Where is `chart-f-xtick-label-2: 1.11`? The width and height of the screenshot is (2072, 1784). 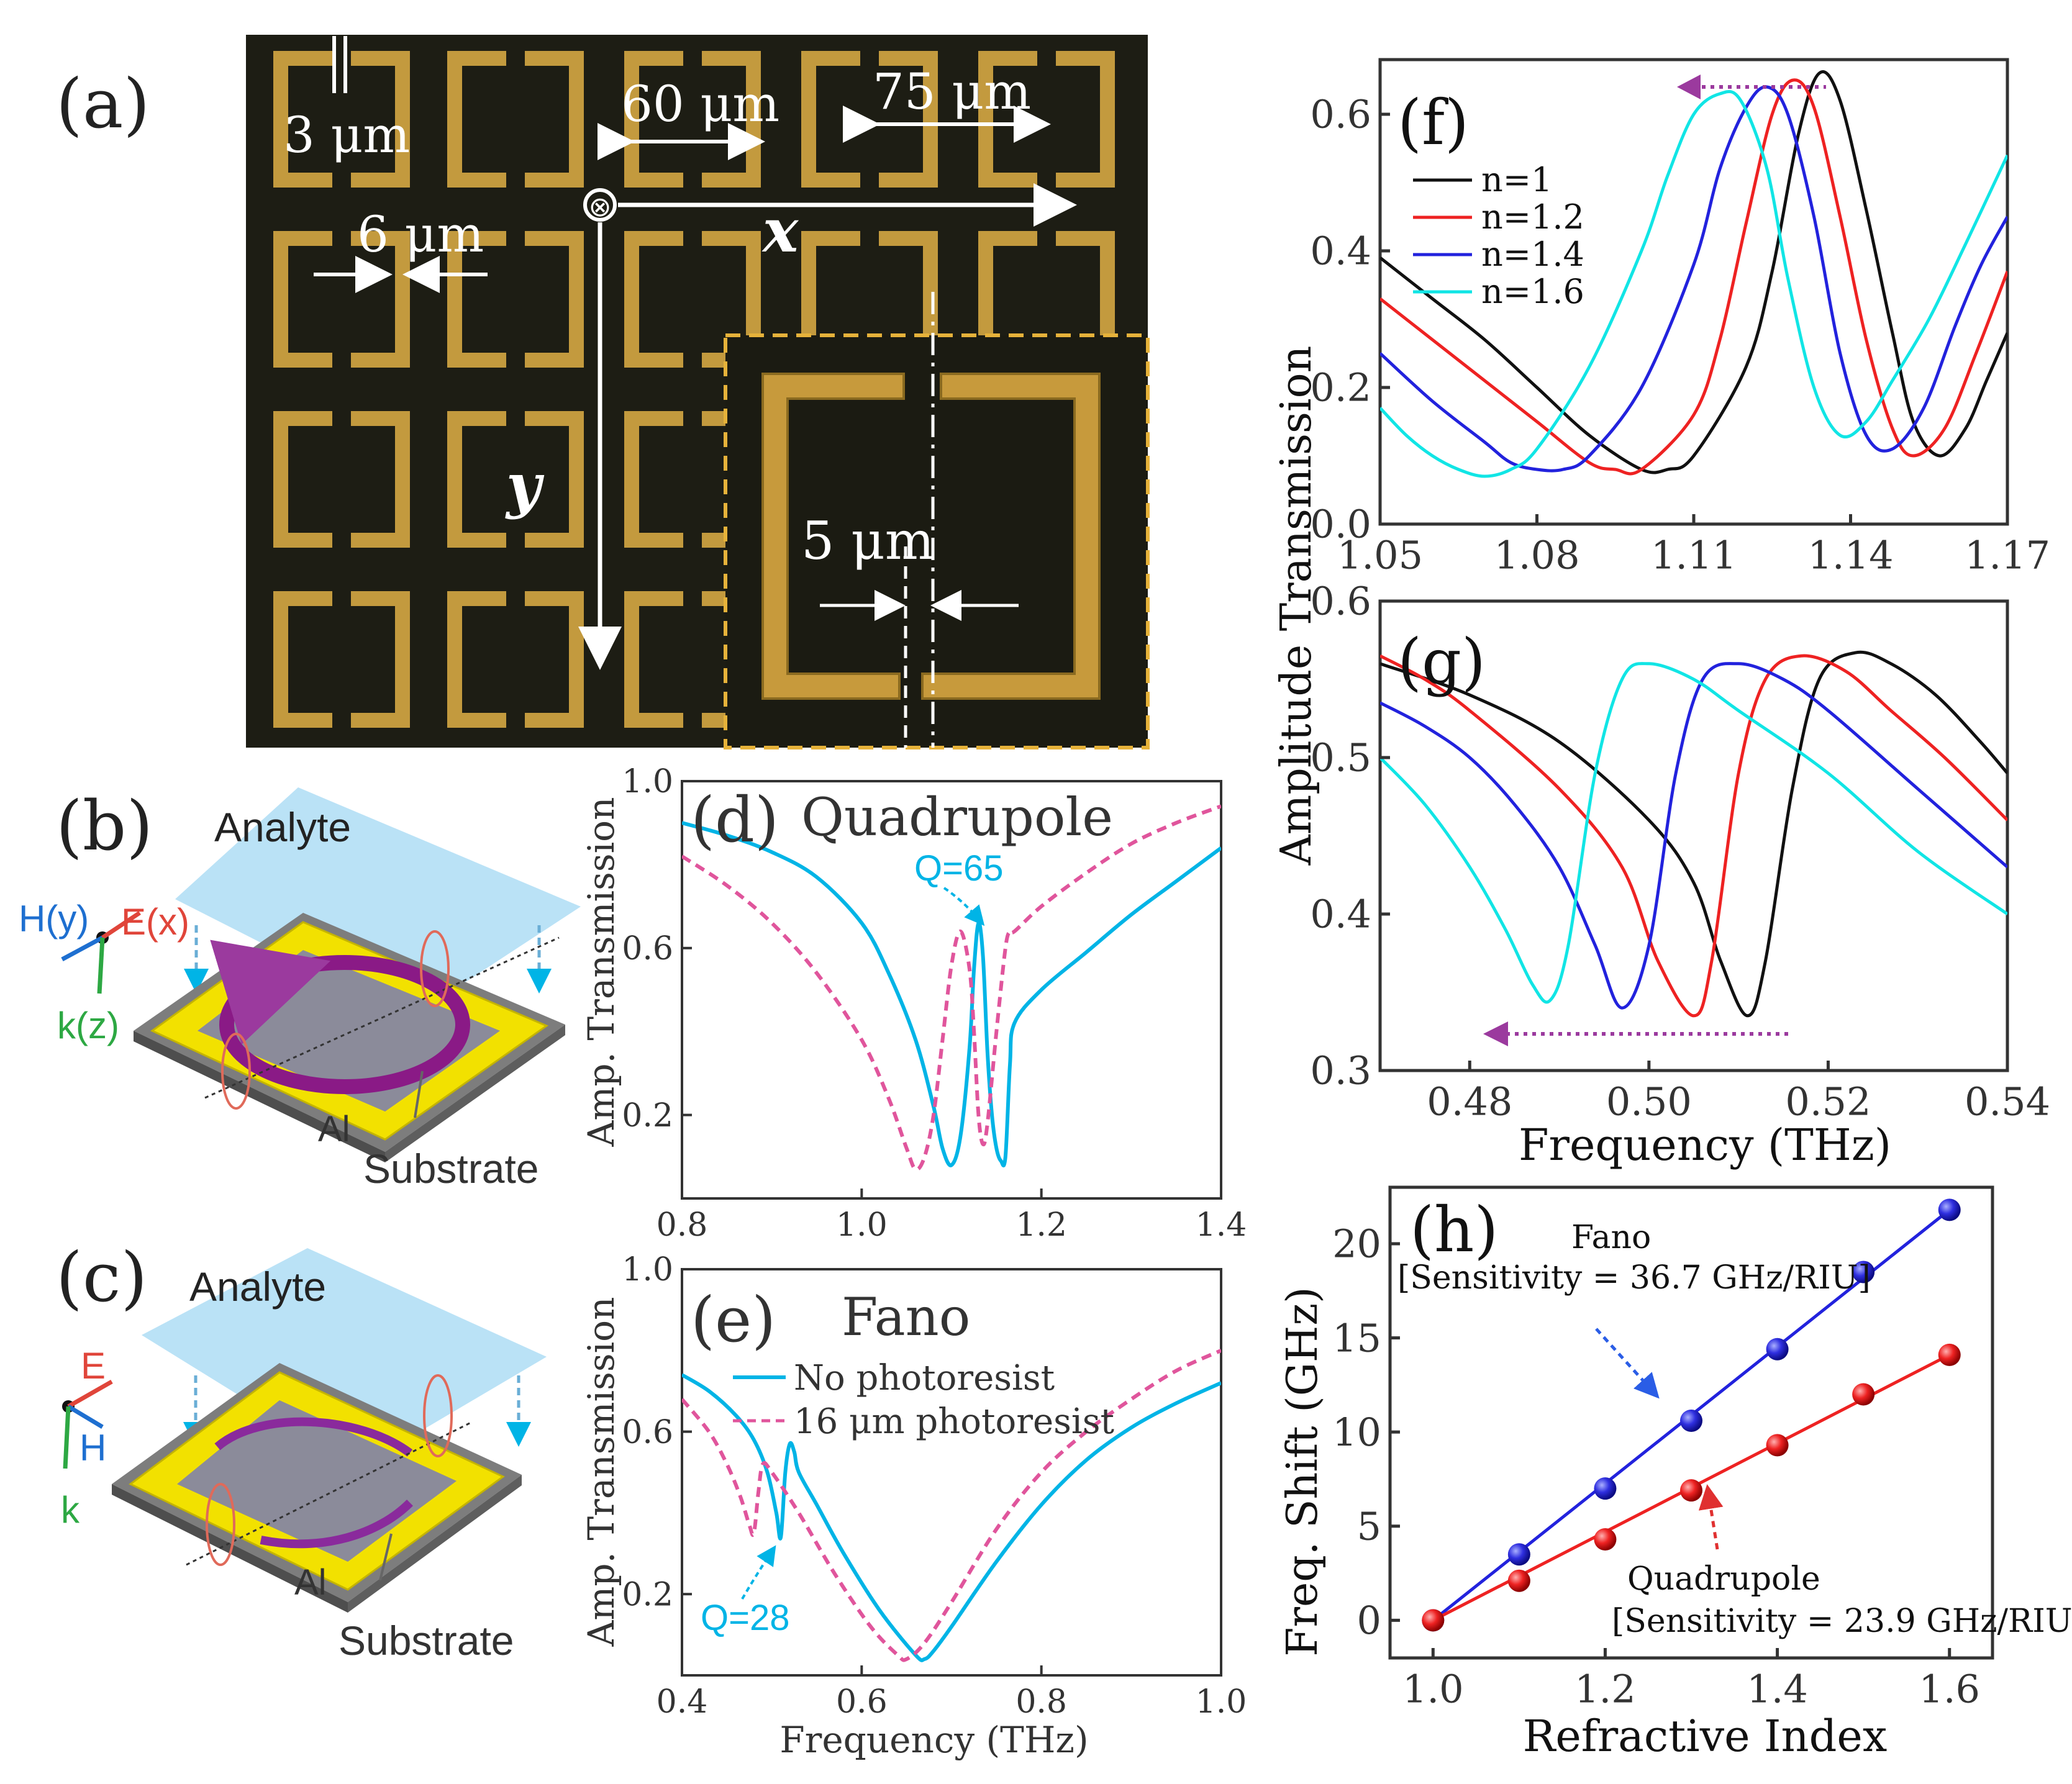 chart-f-xtick-label-2: 1.11 is located at coordinates (1694, 554).